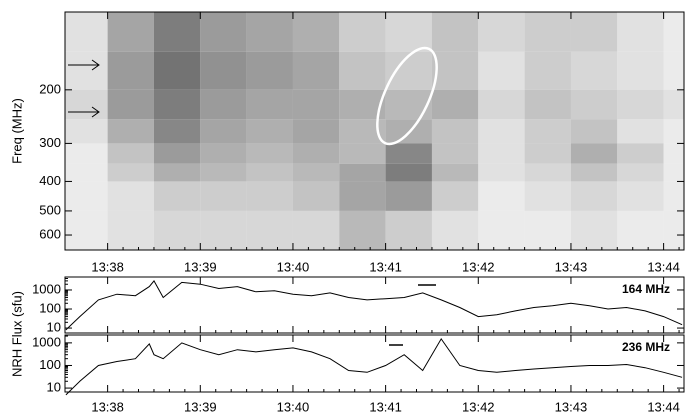 The image size is (685, 419). I want to click on y-axis-label: NRH Flux (sfu), so click(16, 334).